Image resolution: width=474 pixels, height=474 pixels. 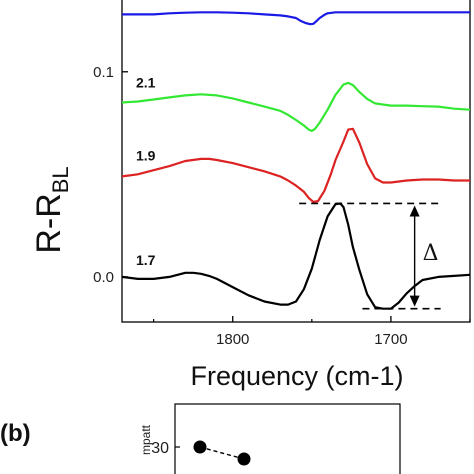 I want to click on delta-label: Δ, so click(x=431, y=253).